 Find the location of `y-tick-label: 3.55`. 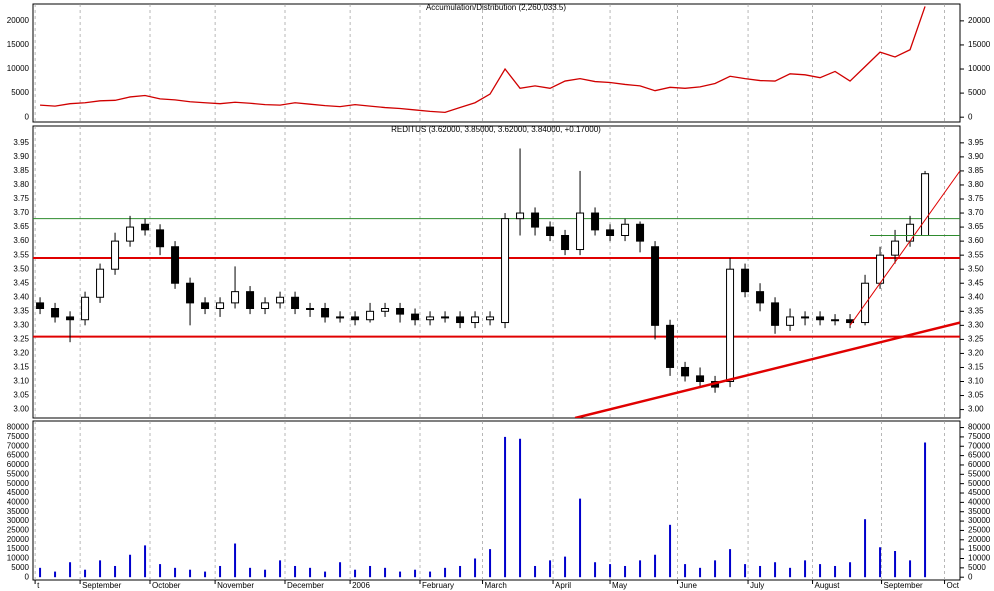

y-tick-label: 3.55 is located at coordinates (21, 254).